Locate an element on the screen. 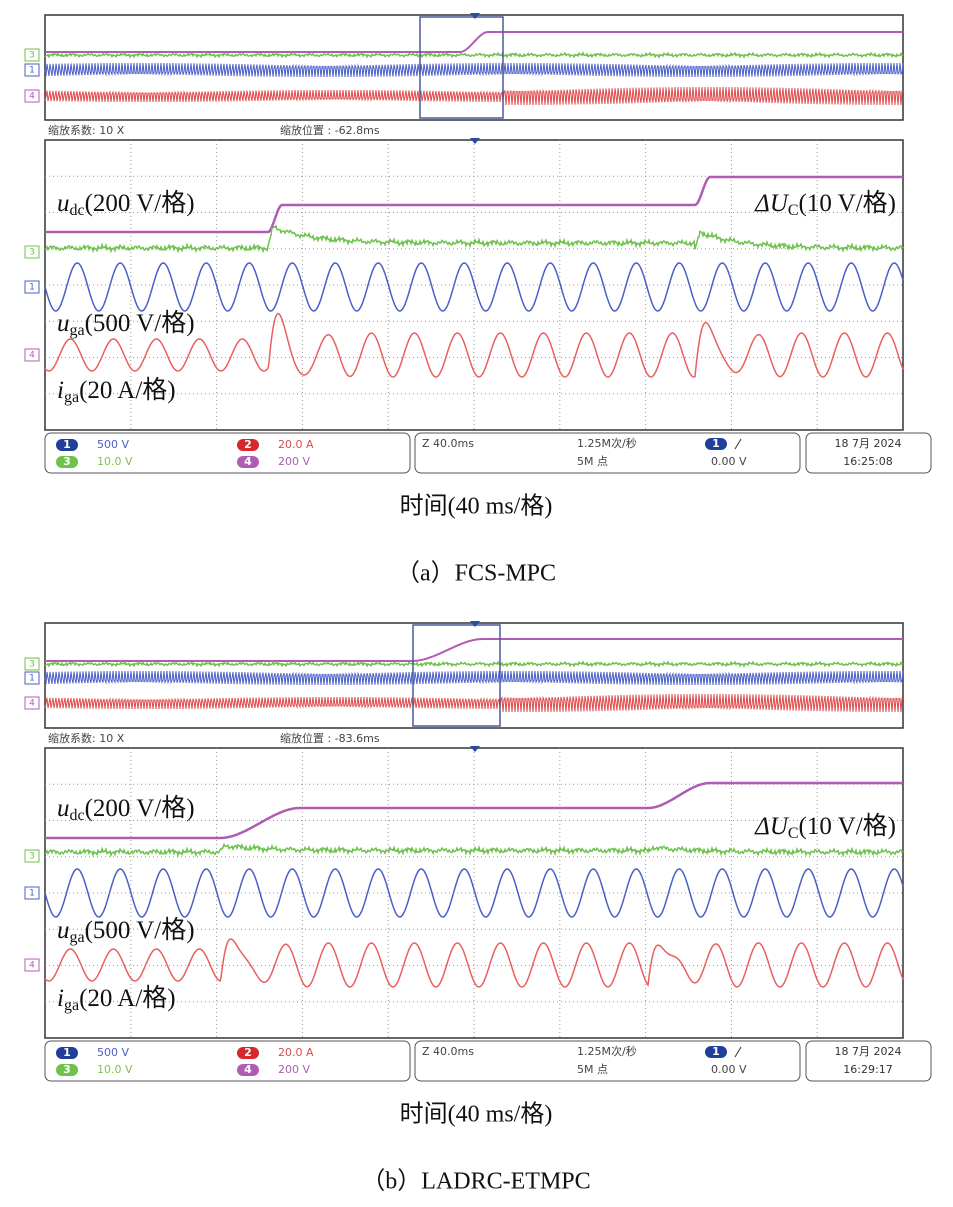 The image size is (953, 1207). trigger-slope is located at coordinates (738, 444).